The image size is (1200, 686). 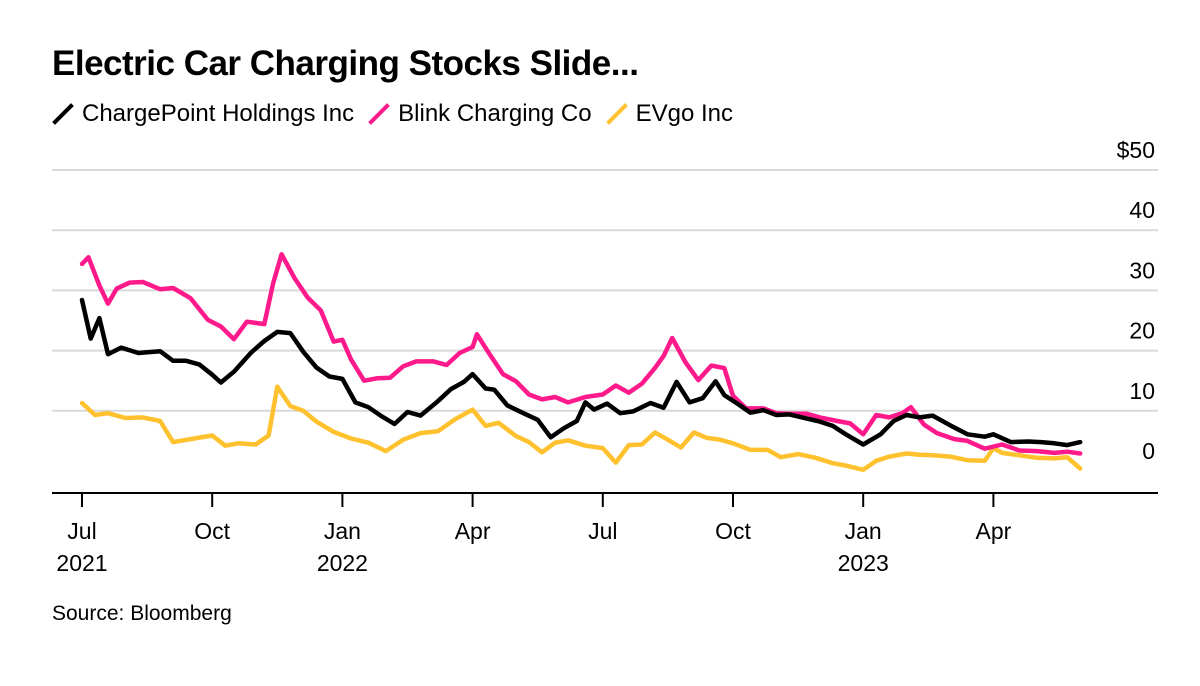 What do you see at coordinates (81, 563) in the screenshot?
I see `x-tick-year-label: 2021` at bounding box center [81, 563].